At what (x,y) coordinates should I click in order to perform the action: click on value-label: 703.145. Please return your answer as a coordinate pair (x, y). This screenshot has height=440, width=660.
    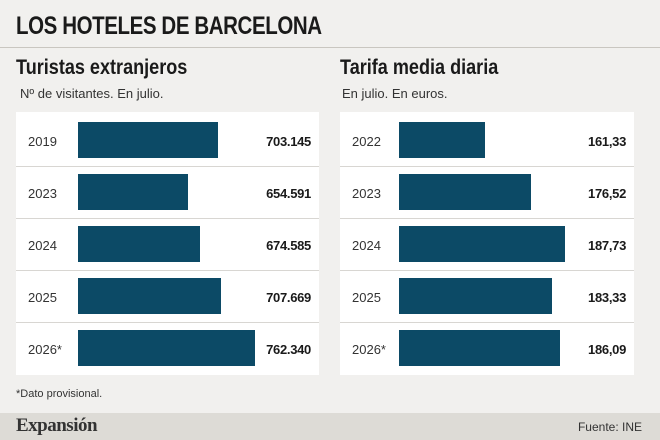
    Looking at the image, I should click on (288, 141).